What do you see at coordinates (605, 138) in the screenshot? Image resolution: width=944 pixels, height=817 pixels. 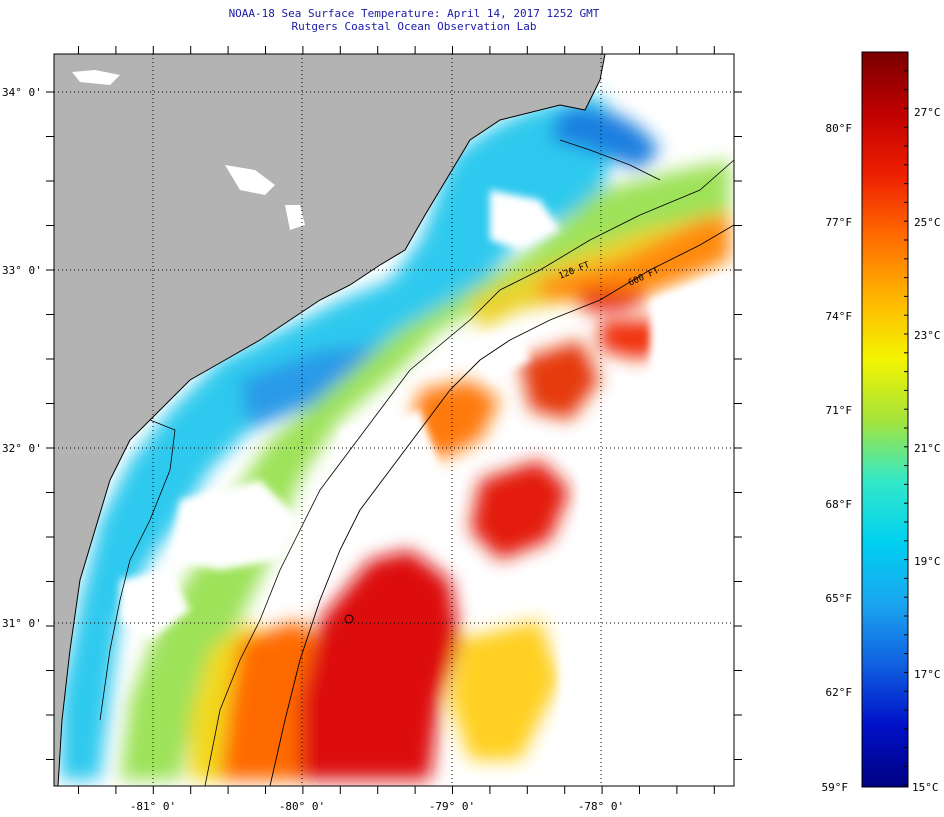 I see `sst-deep-blue-patch` at bounding box center [605, 138].